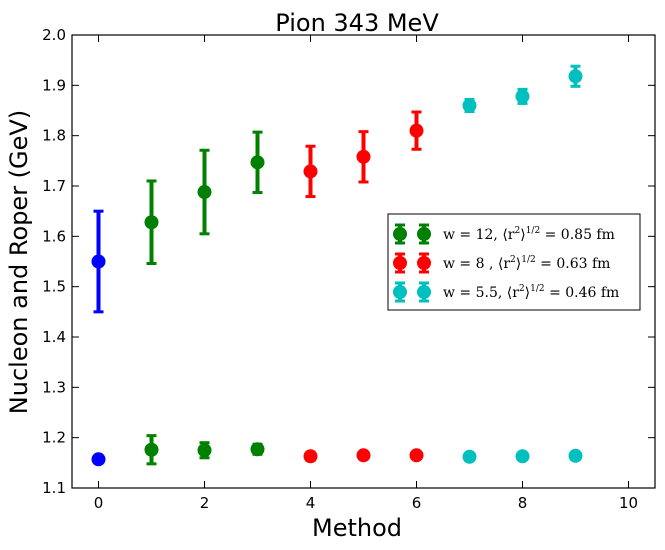  What do you see at coordinates (357, 528) in the screenshot?
I see `x-axis-label: Method` at bounding box center [357, 528].